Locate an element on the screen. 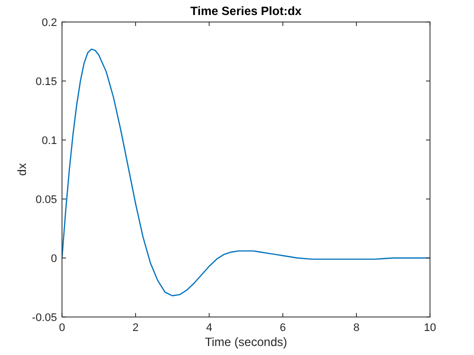 This screenshot has width=474, height=355. x-tick-label: 0 is located at coordinates (62, 328).